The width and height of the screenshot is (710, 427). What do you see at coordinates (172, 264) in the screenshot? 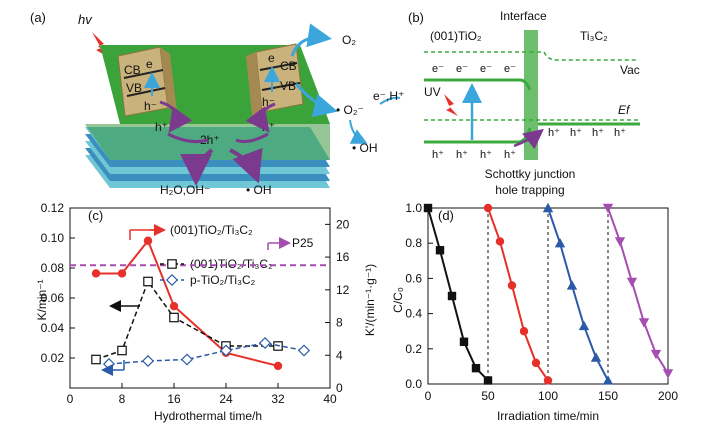
I see `c-legend-black-marker` at bounding box center [172, 264].